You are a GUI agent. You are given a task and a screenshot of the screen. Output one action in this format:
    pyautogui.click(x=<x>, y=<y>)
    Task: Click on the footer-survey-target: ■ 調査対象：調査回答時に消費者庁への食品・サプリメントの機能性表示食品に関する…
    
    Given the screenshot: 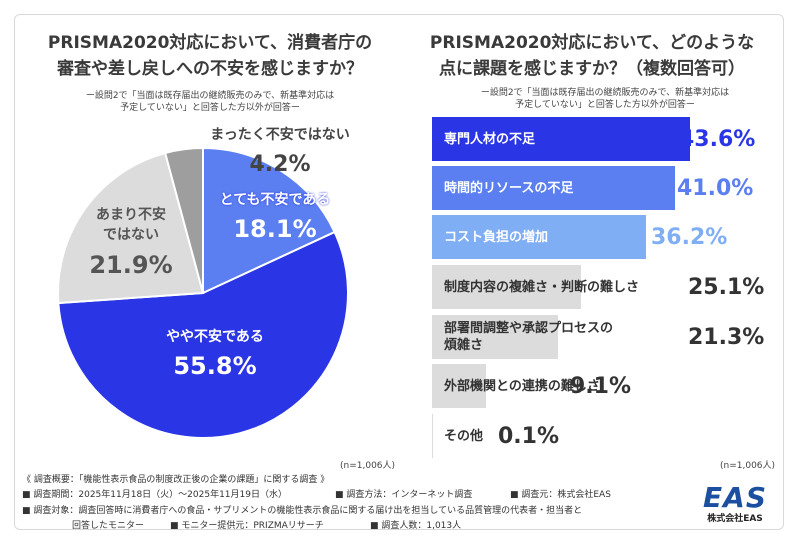 What is the action you would take?
    pyautogui.click(x=302, y=511)
    